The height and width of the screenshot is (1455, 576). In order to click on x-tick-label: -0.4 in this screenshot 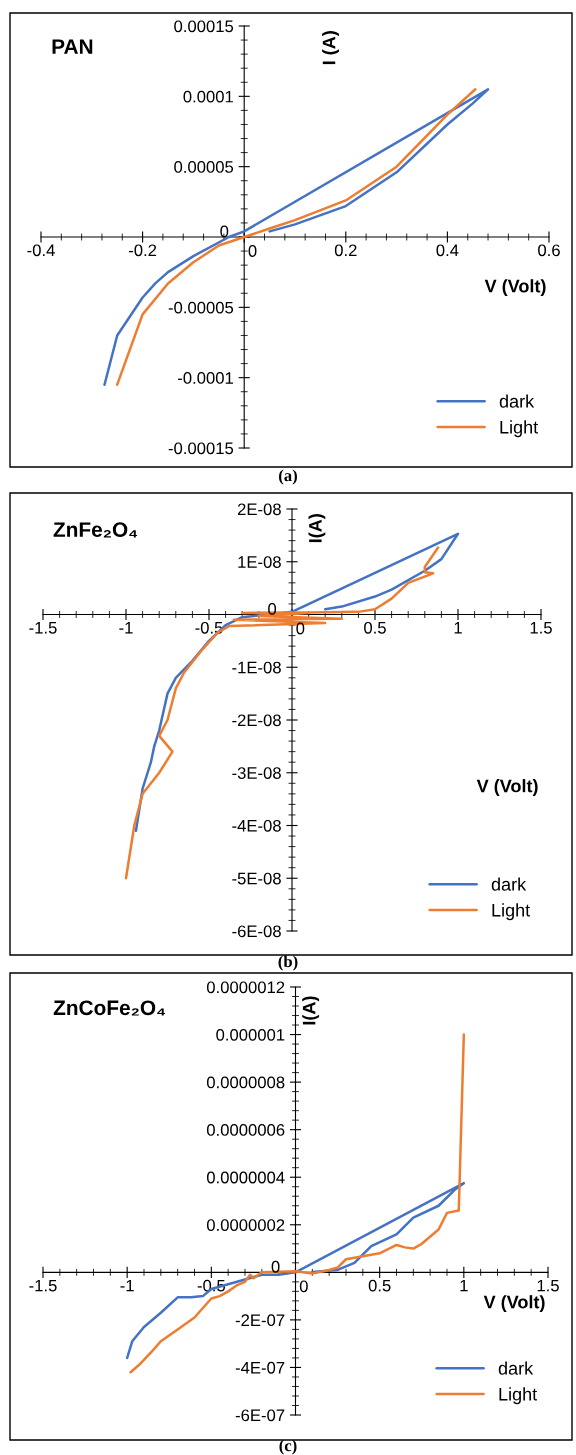, I will do `click(41, 250)`.